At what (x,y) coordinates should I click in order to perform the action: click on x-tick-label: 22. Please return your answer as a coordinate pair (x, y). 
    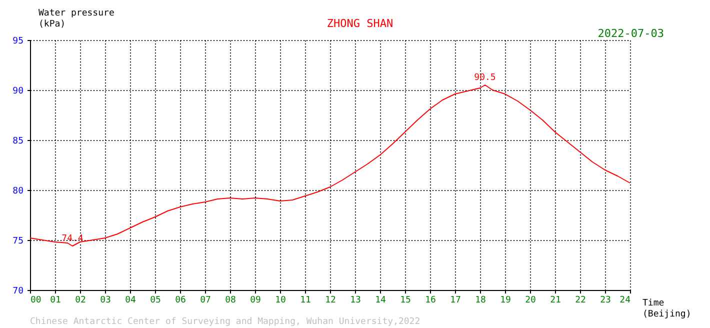
    Looking at the image, I should click on (580, 301).